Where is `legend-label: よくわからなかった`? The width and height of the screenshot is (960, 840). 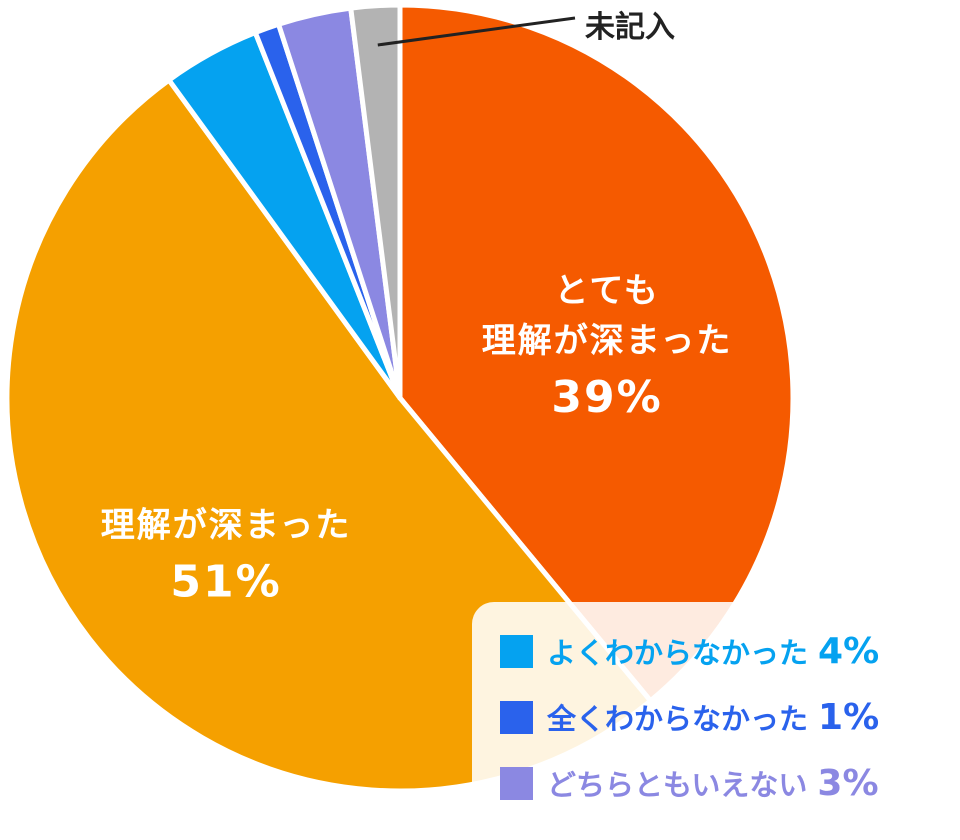
legend-label: よくわからなかった is located at coordinates (678, 653).